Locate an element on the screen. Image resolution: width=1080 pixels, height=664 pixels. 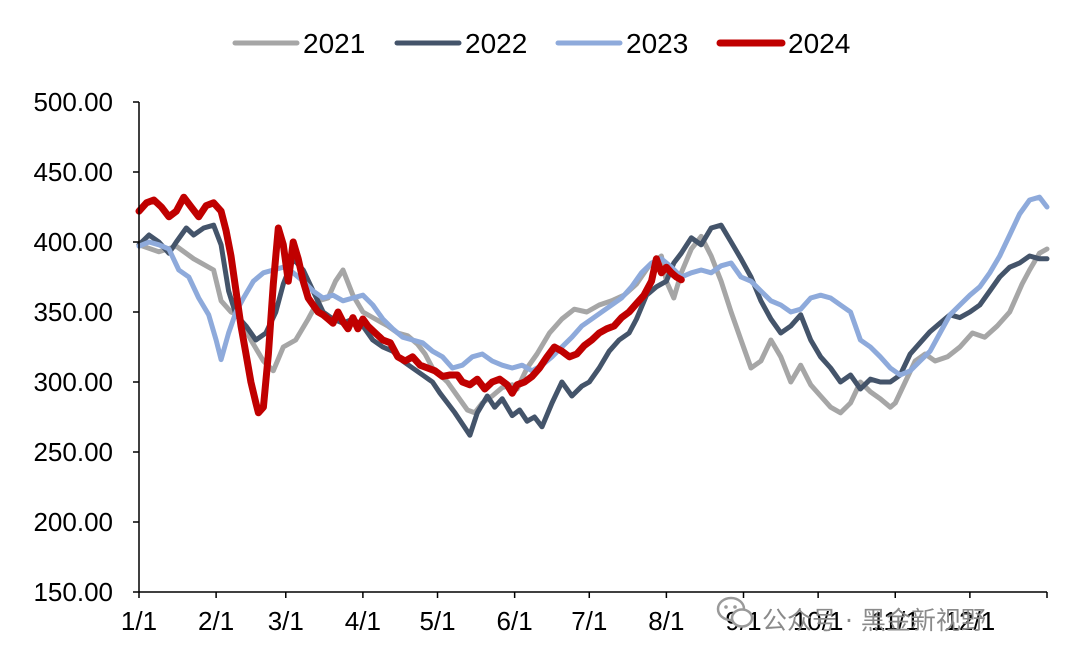
legend-label: 2023 is located at coordinates (657, 43).